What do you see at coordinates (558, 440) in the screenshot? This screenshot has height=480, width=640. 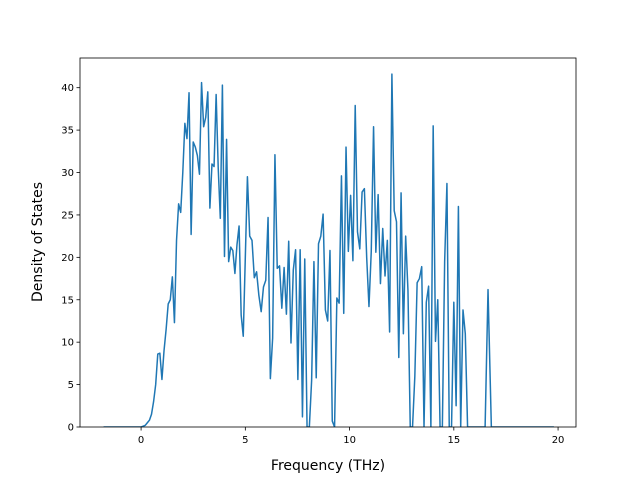 I see `x-tick-label: 20` at bounding box center [558, 440].